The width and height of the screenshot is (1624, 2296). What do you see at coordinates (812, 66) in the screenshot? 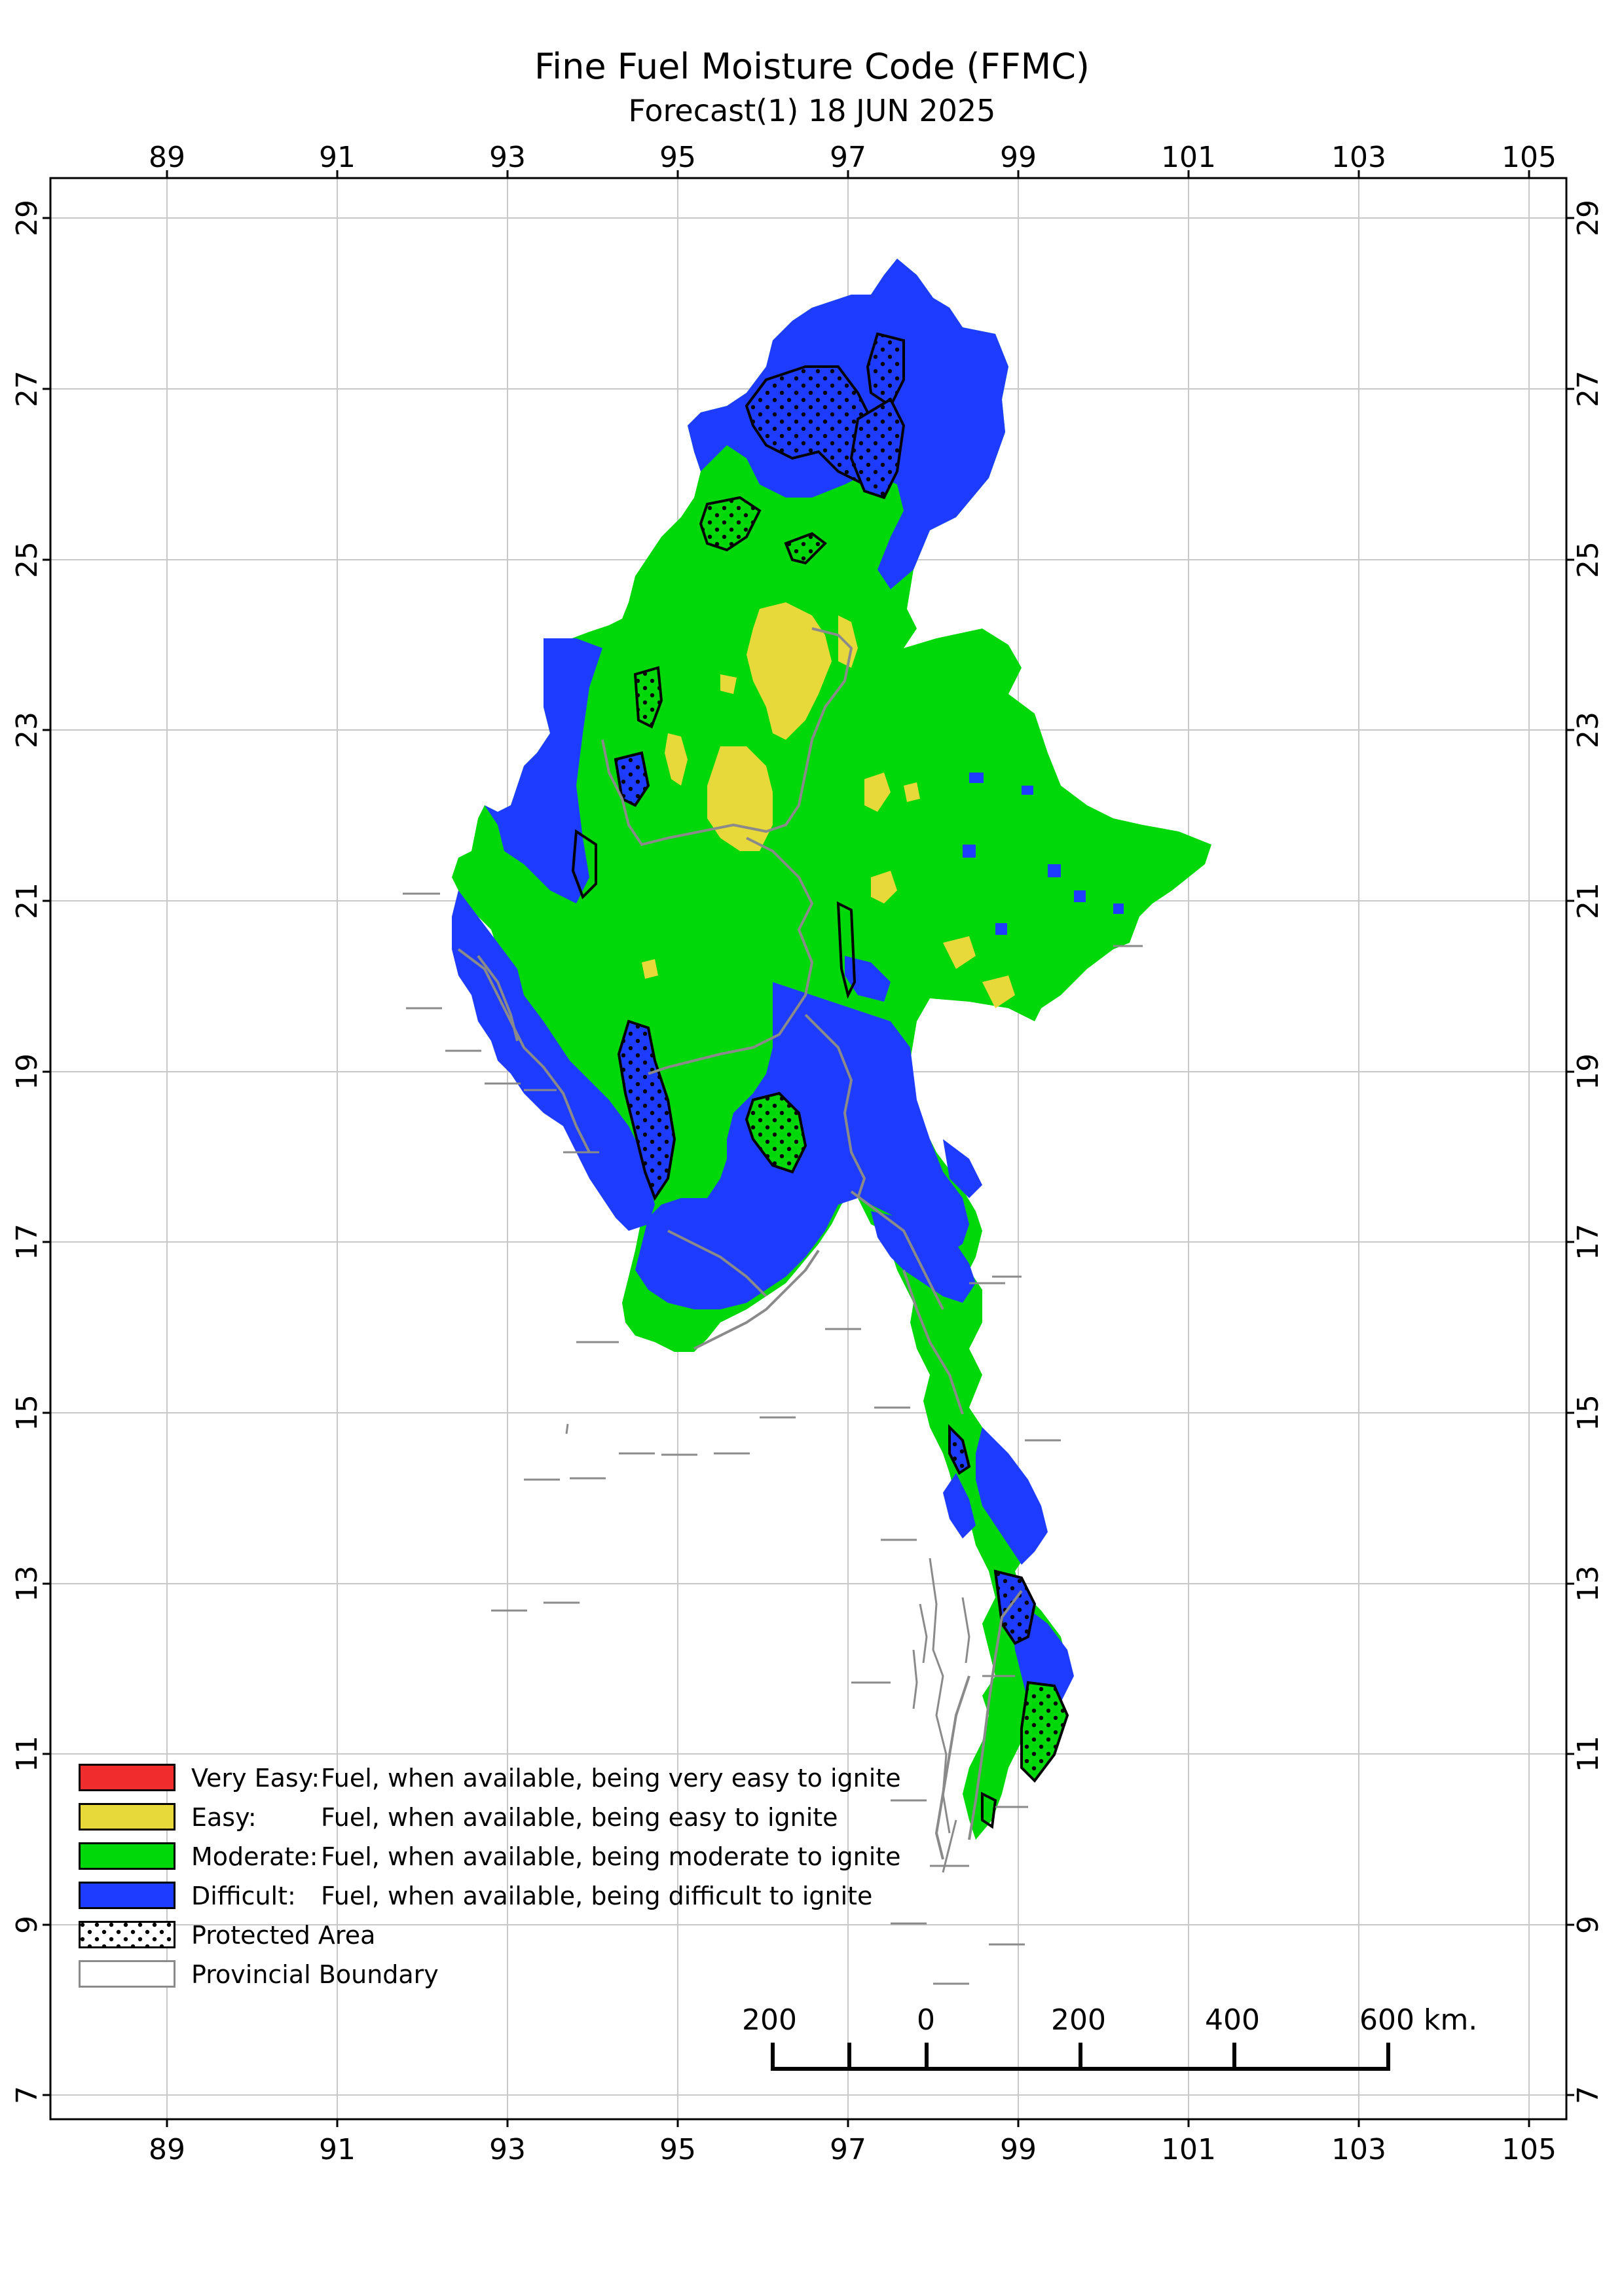
I see `map-title: Fine Fuel Moisture Code (FFMC)` at bounding box center [812, 66].